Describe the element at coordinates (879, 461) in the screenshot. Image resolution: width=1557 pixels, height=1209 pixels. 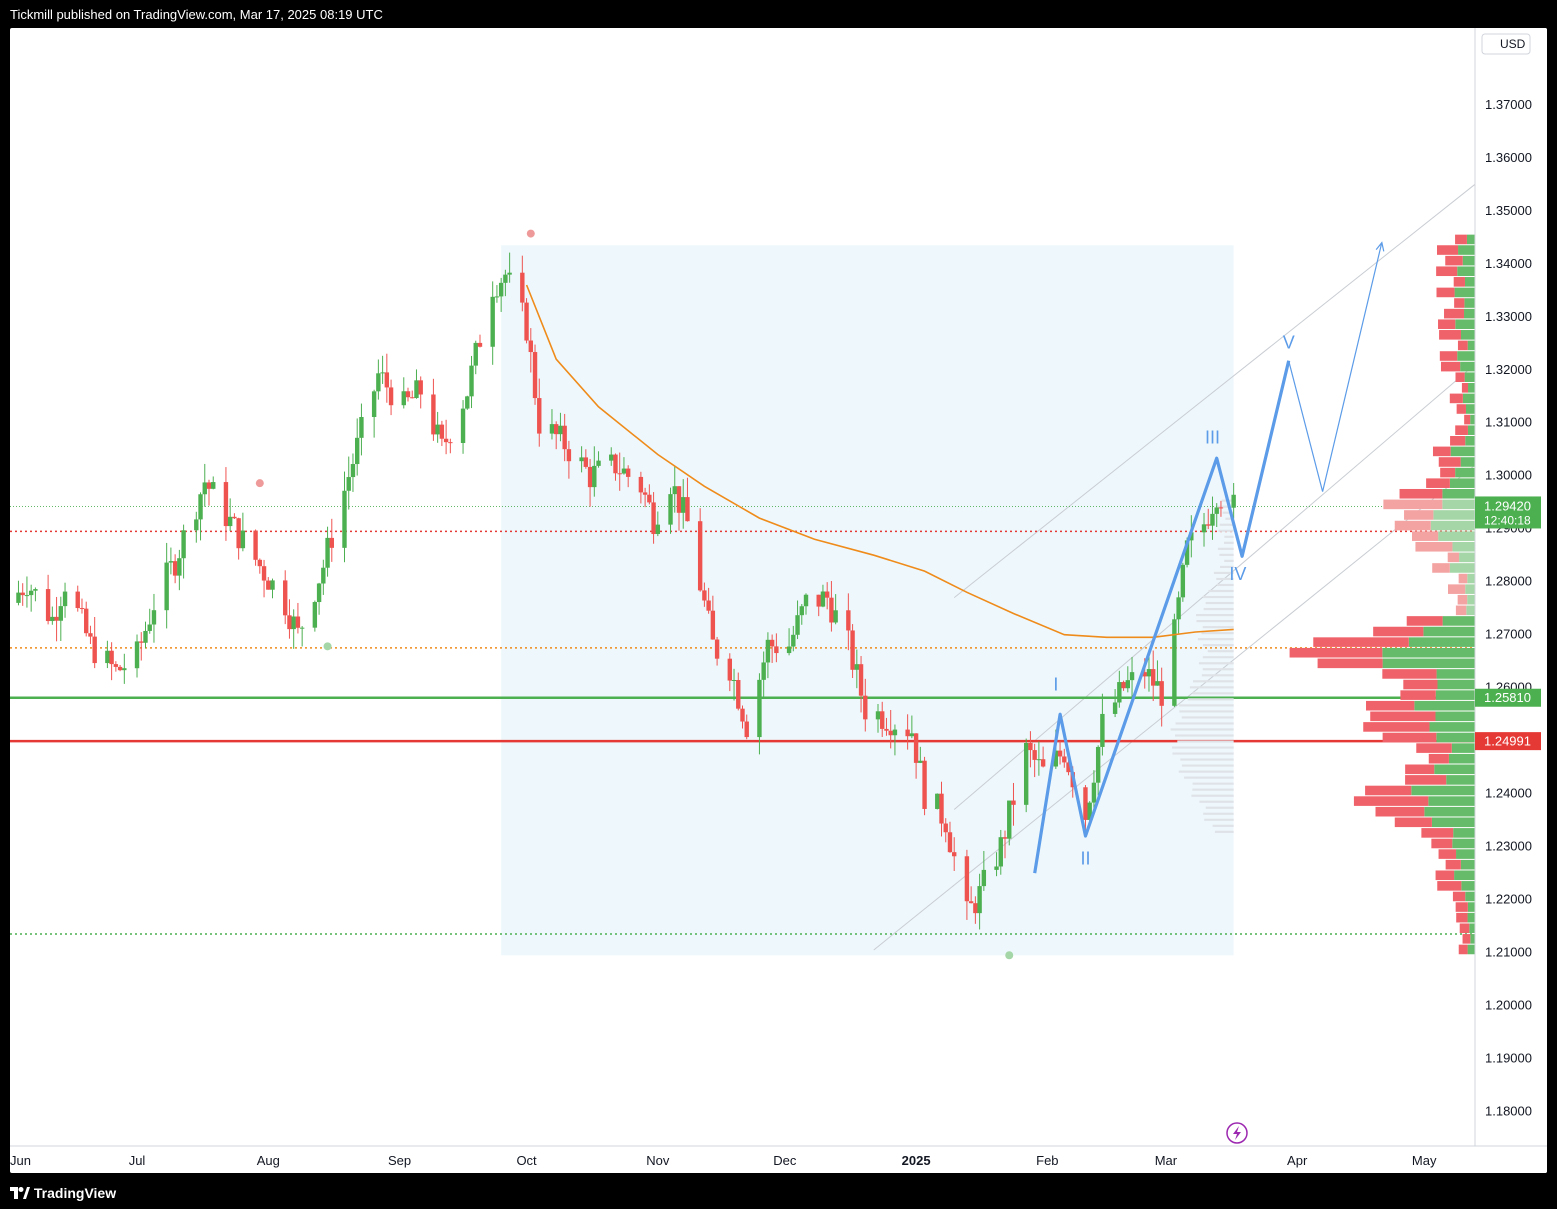
I see `ema-curve` at that location.